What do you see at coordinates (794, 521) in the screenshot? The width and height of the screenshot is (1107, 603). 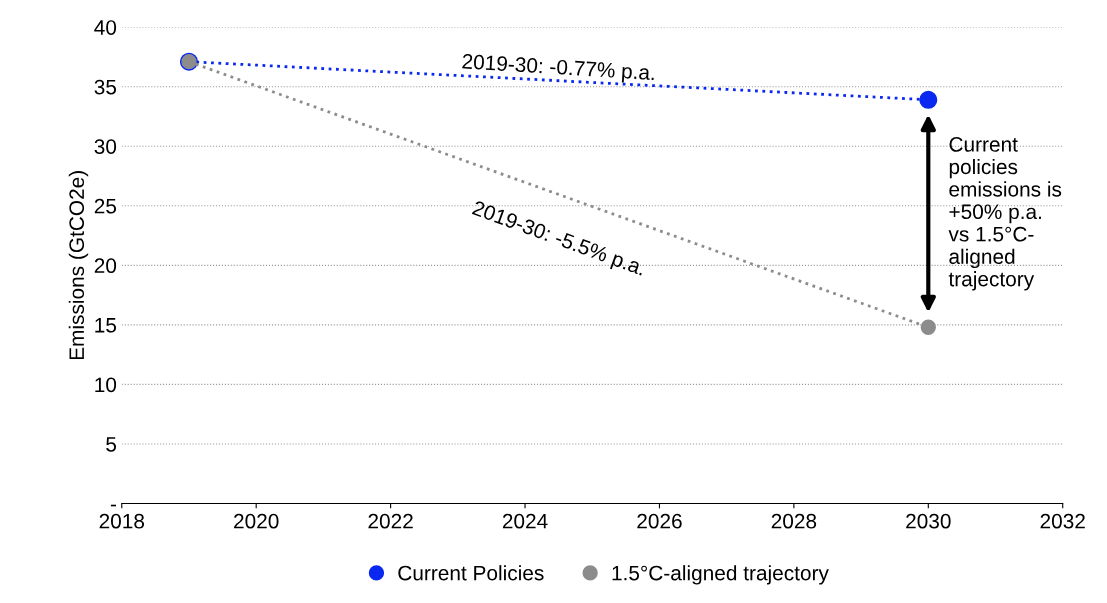 I see `x-tick-label: 2028` at bounding box center [794, 521].